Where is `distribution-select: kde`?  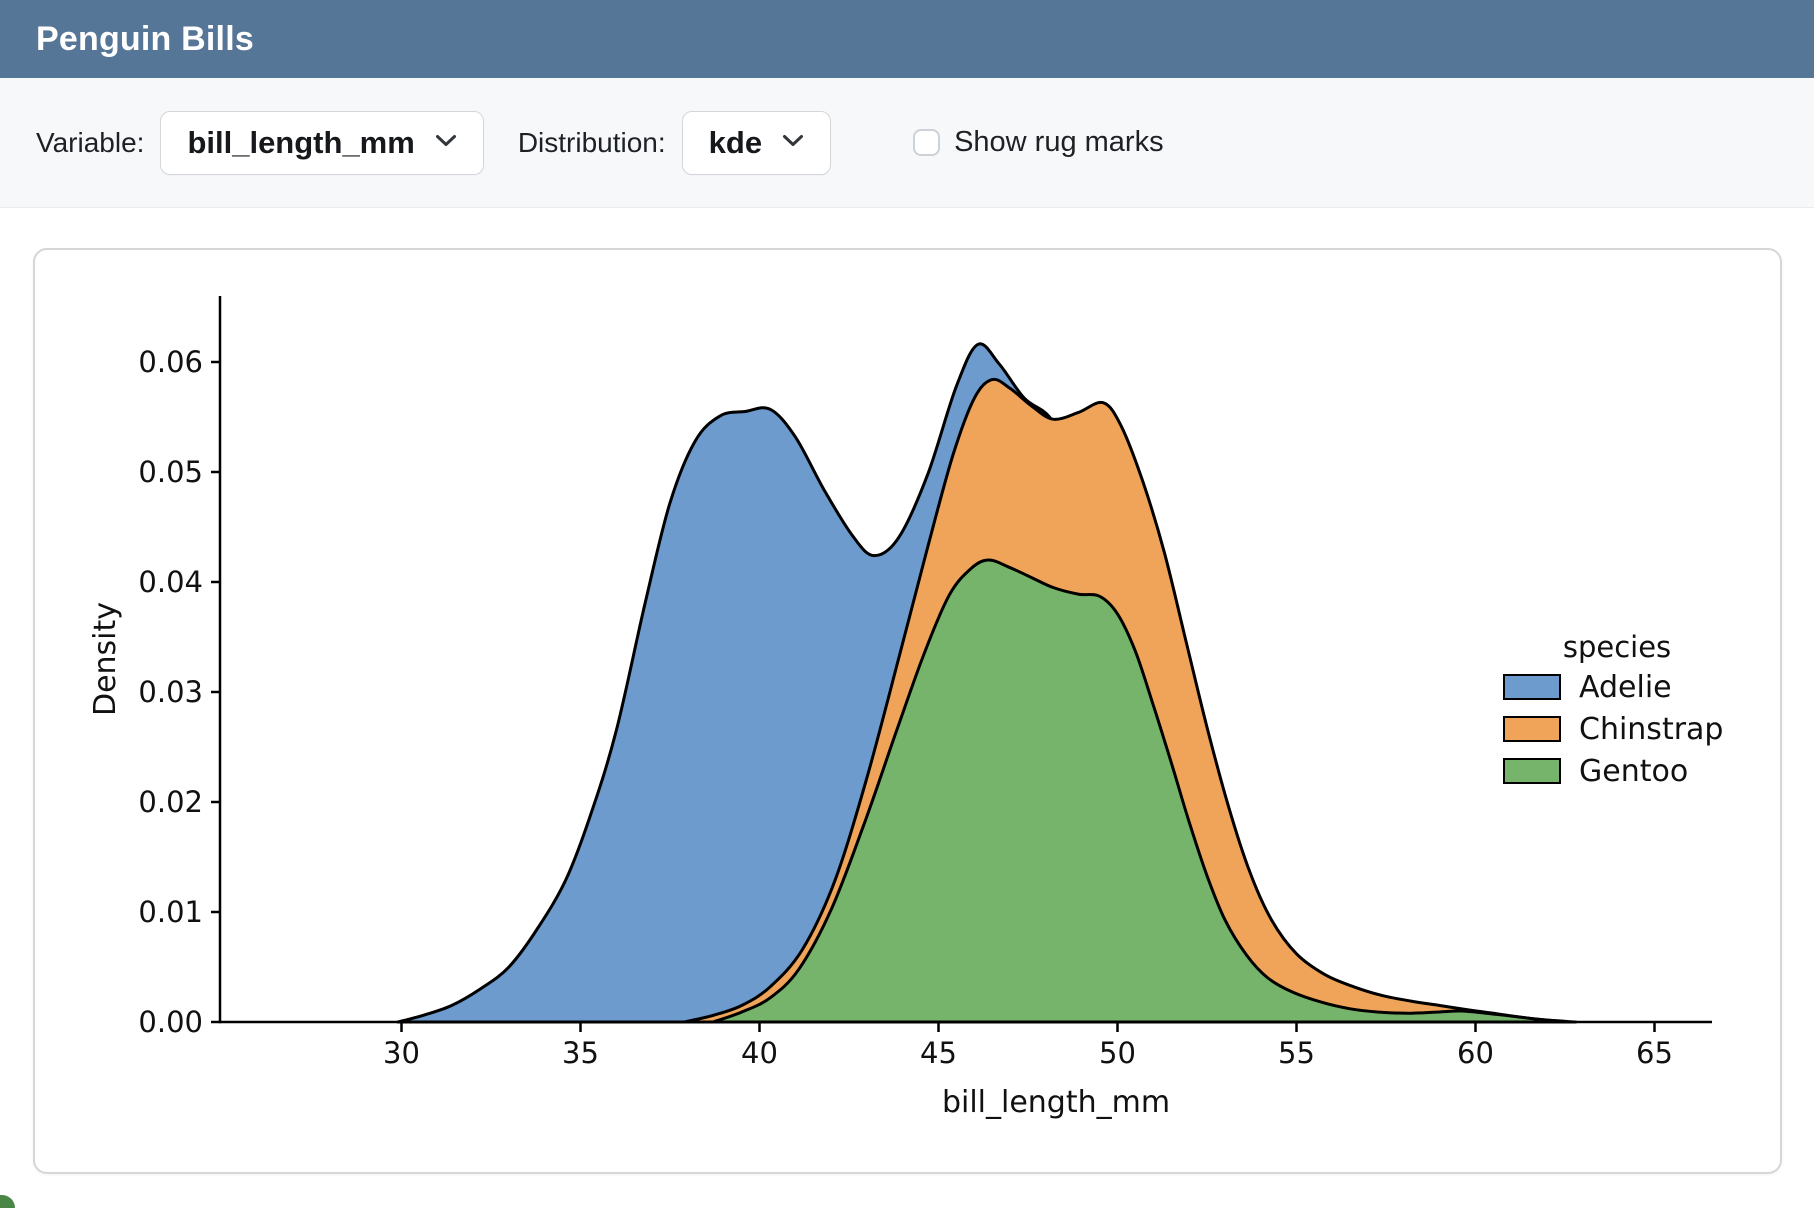 distribution-select: kde is located at coordinates (756, 142).